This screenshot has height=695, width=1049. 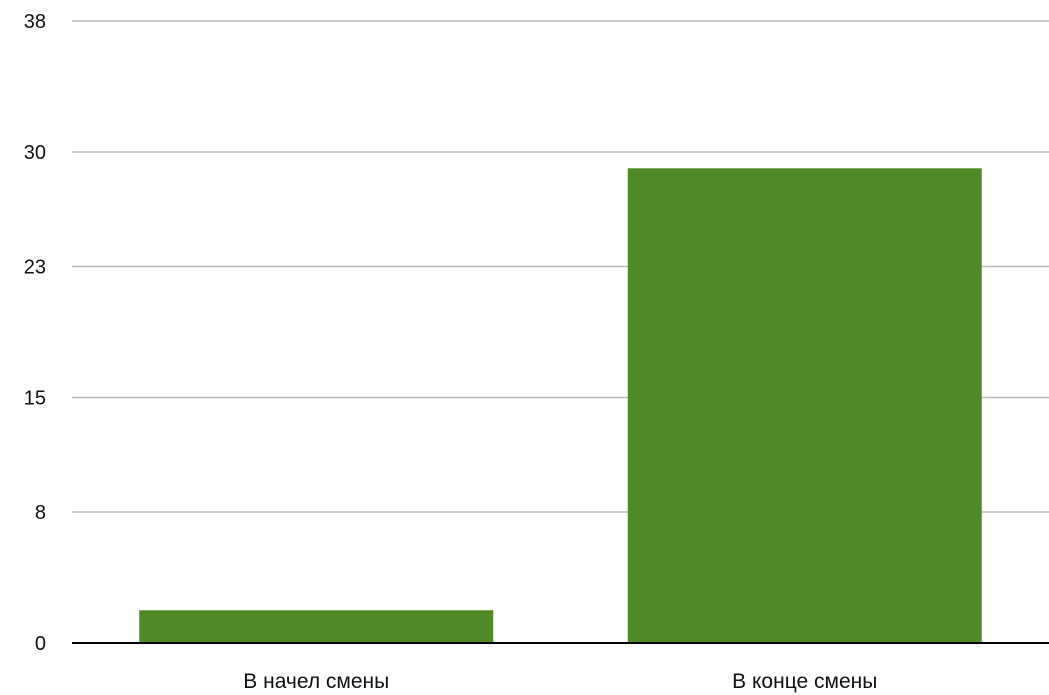 What do you see at coordinates (35, 268) in the screenshot?
I see `y-tick-label: 23` at bounding box center [35, 268].